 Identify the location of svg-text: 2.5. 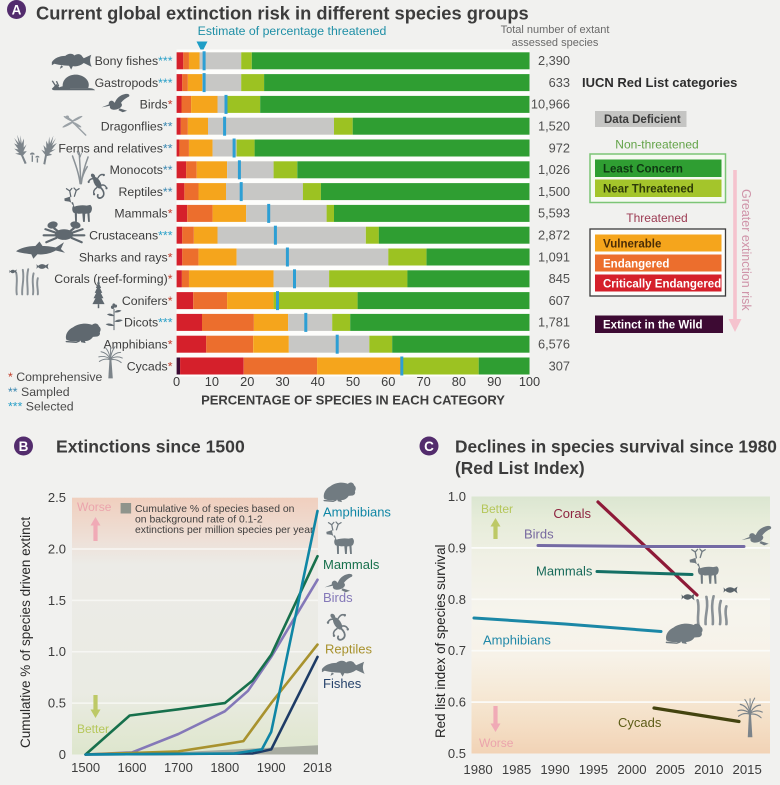
(57, 497).